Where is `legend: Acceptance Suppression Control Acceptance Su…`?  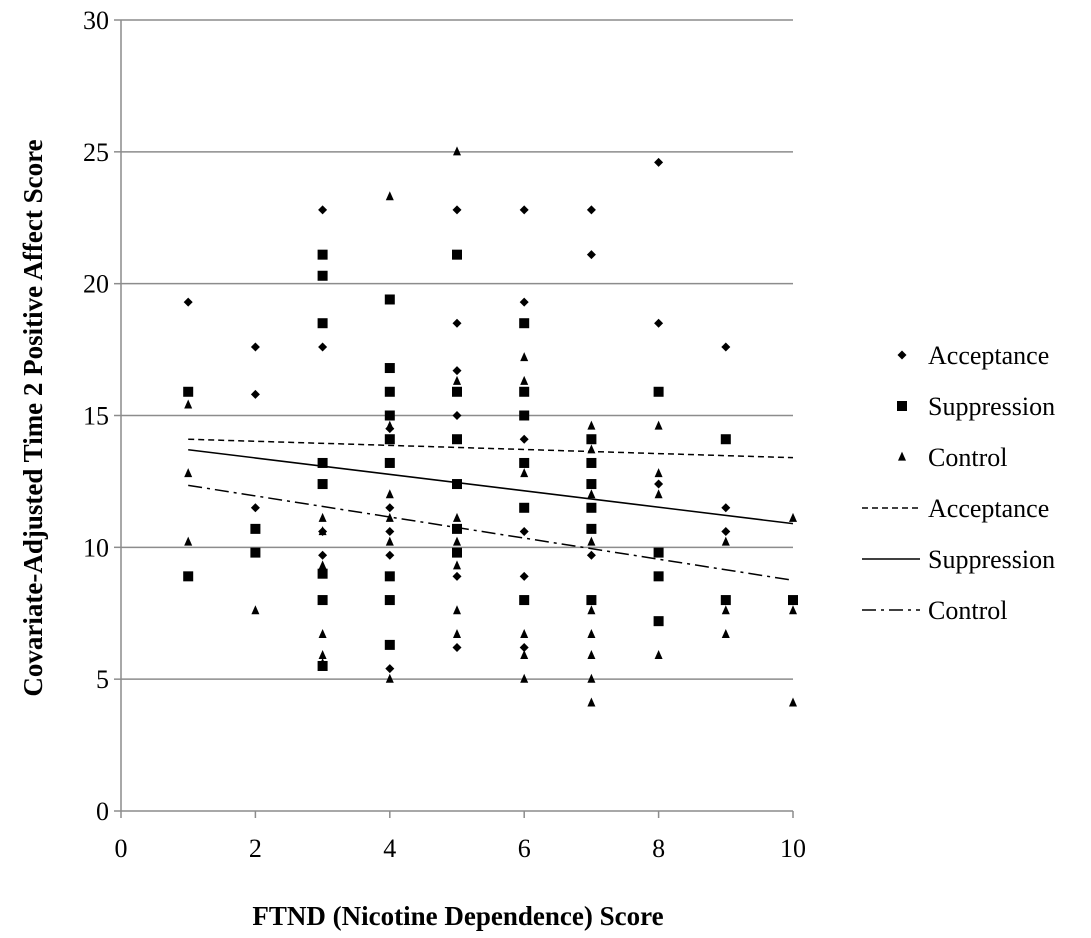
legend: Acceptance Suppression Control Acceptance Su… is located at coordinates (958, 483).